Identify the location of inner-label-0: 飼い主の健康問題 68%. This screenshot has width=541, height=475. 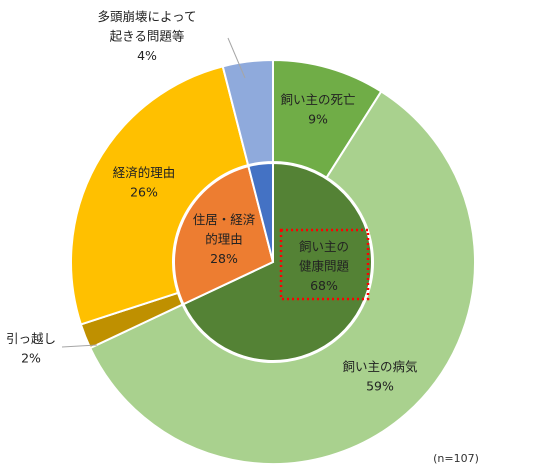
(324, 266).